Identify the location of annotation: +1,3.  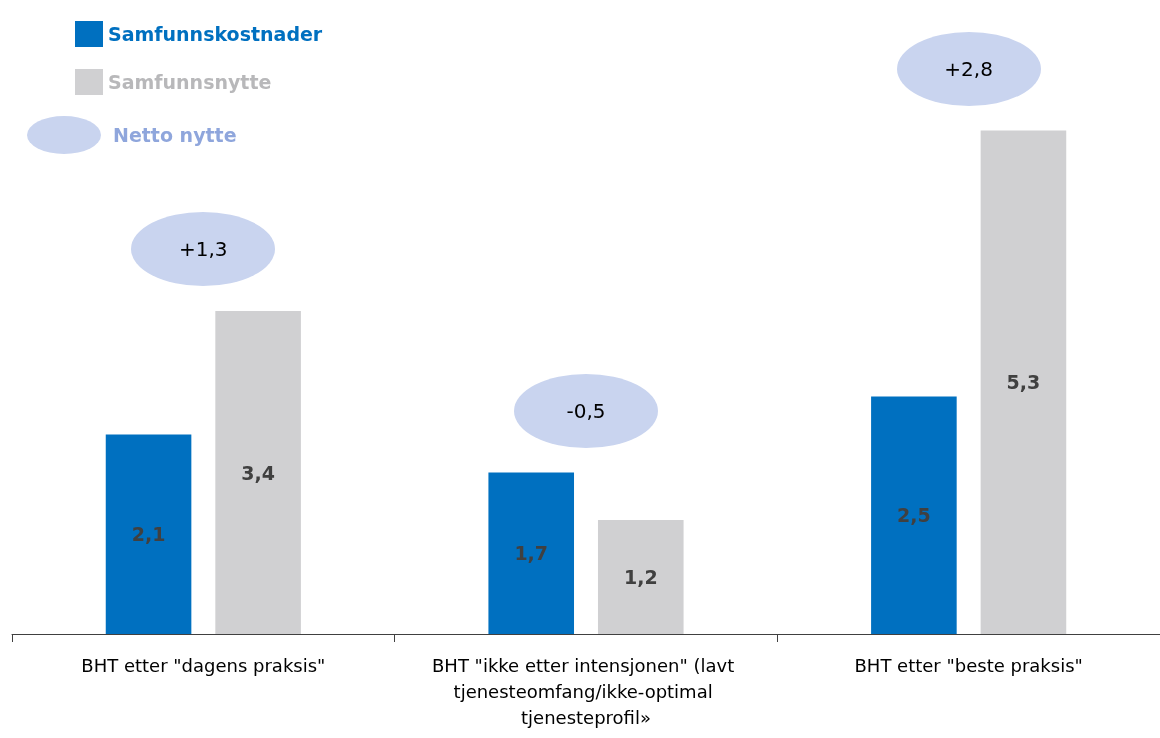
(203, 249).